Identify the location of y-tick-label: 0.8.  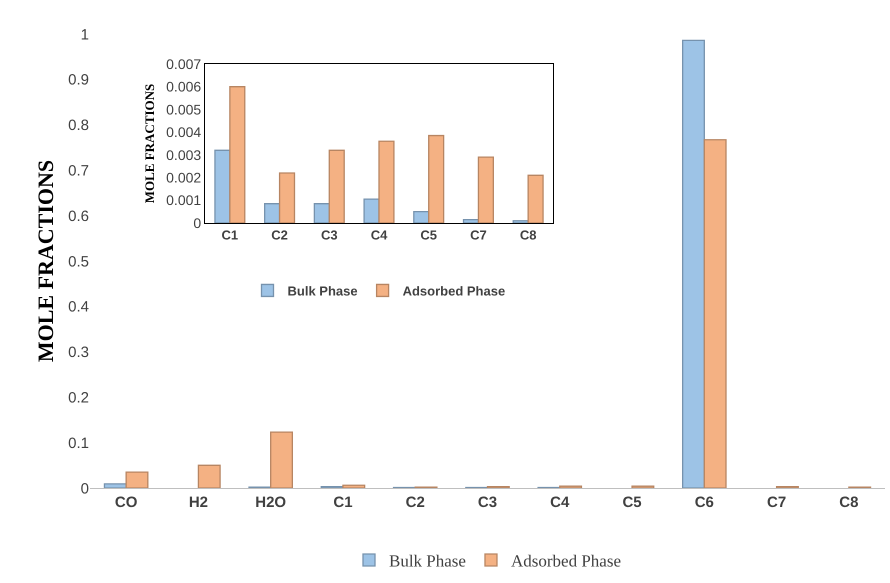
(78, 125).